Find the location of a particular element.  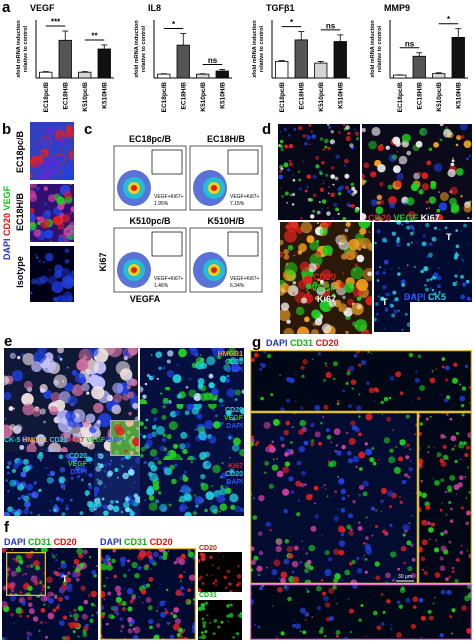

gate is located at coordinates (167, 162).